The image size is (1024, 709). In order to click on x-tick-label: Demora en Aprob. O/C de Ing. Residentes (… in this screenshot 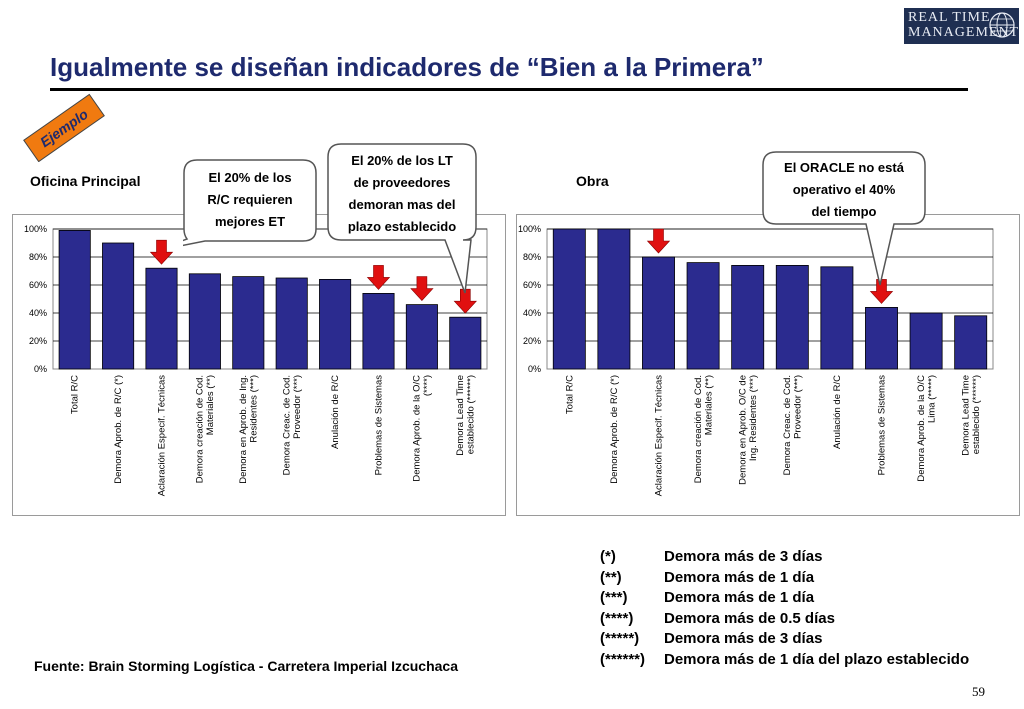, I will do `click(748, 430)`.